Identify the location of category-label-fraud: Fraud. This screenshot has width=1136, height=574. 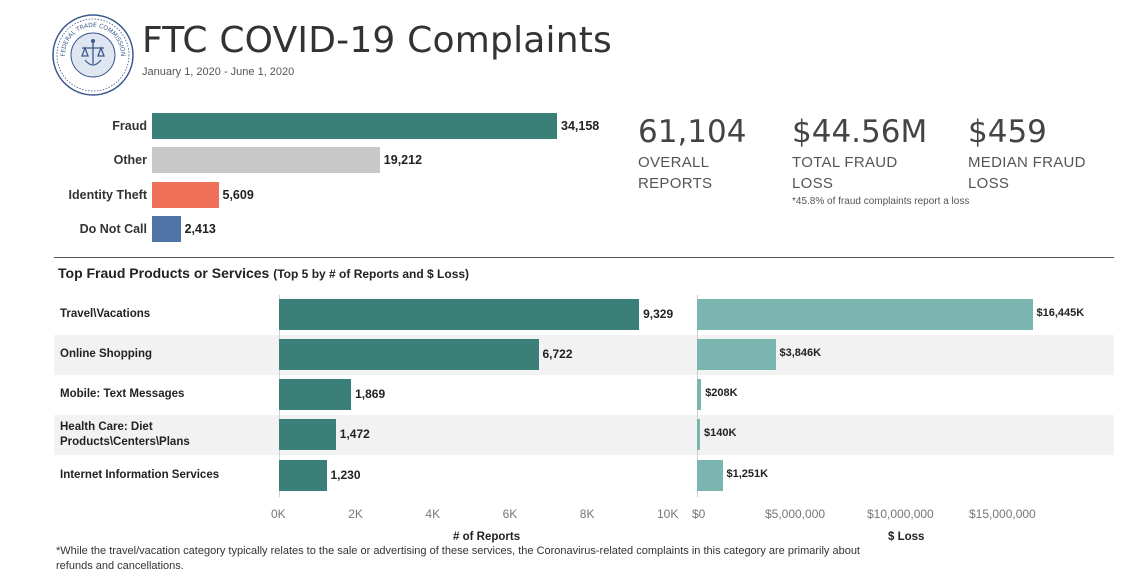
(129, 126).